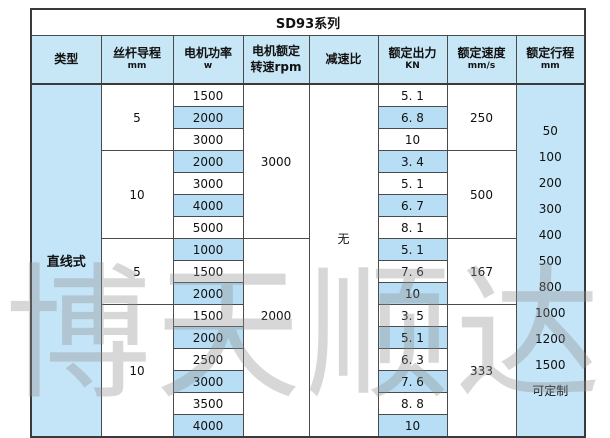  Describe the element at coordinates (481, 117) in the screenshot. I see `speed-cell-group1: 250` at that location.